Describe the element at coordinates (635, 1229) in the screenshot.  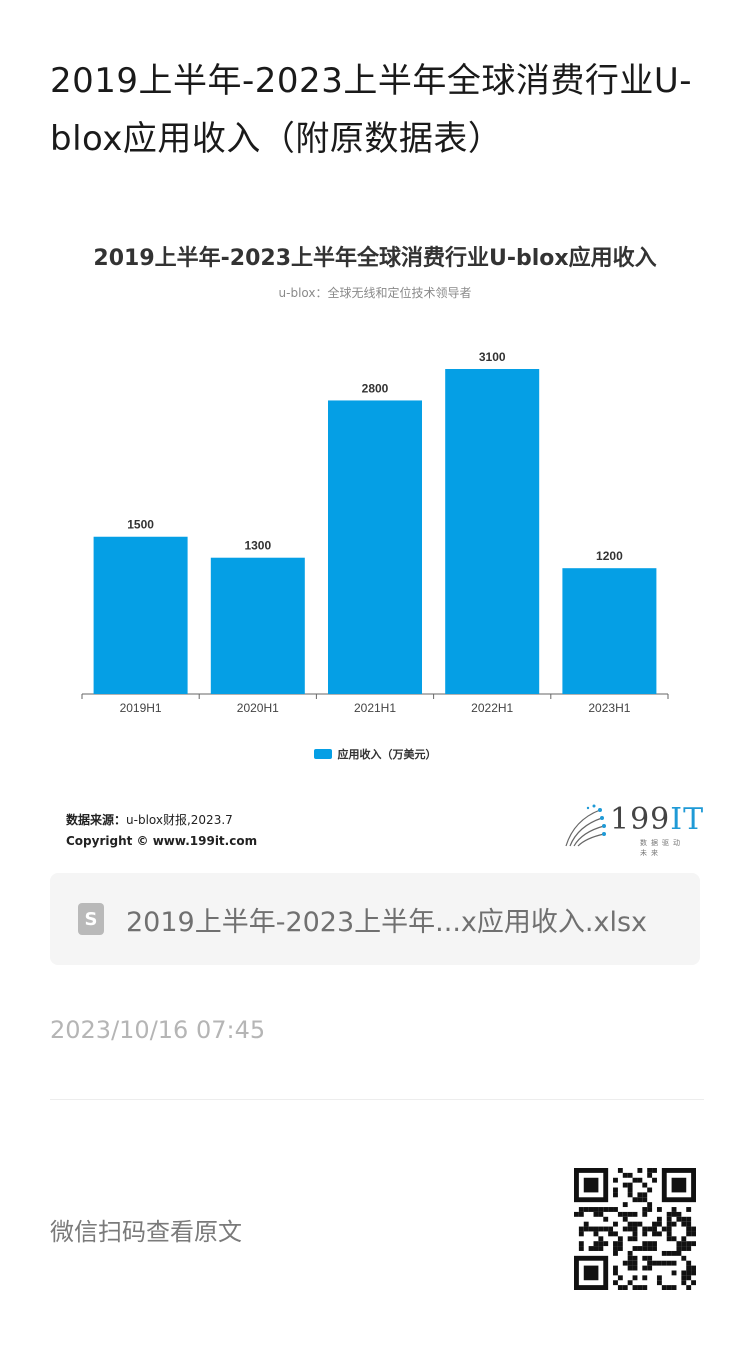
I see `qr-code-icon` at that location.